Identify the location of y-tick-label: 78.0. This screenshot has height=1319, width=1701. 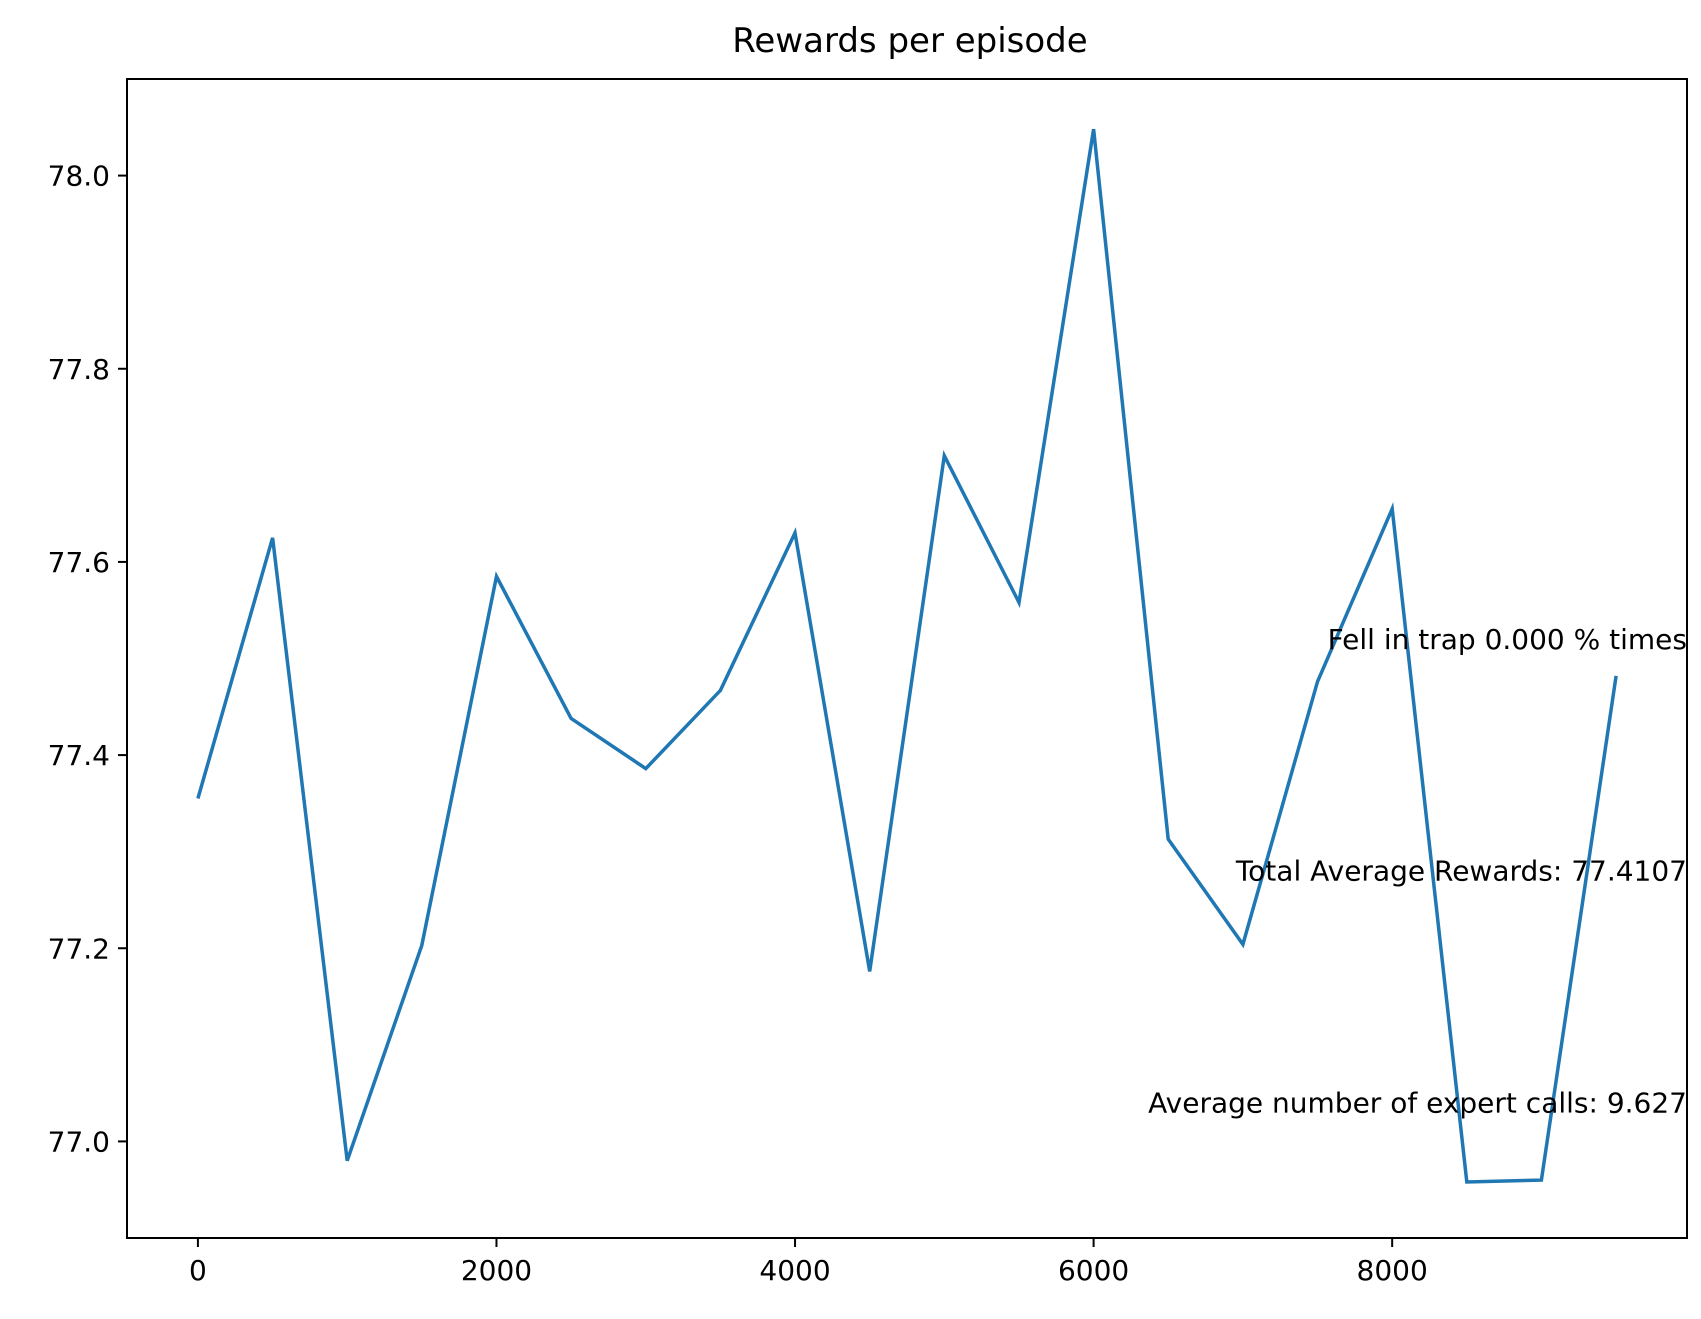
(79, 176).